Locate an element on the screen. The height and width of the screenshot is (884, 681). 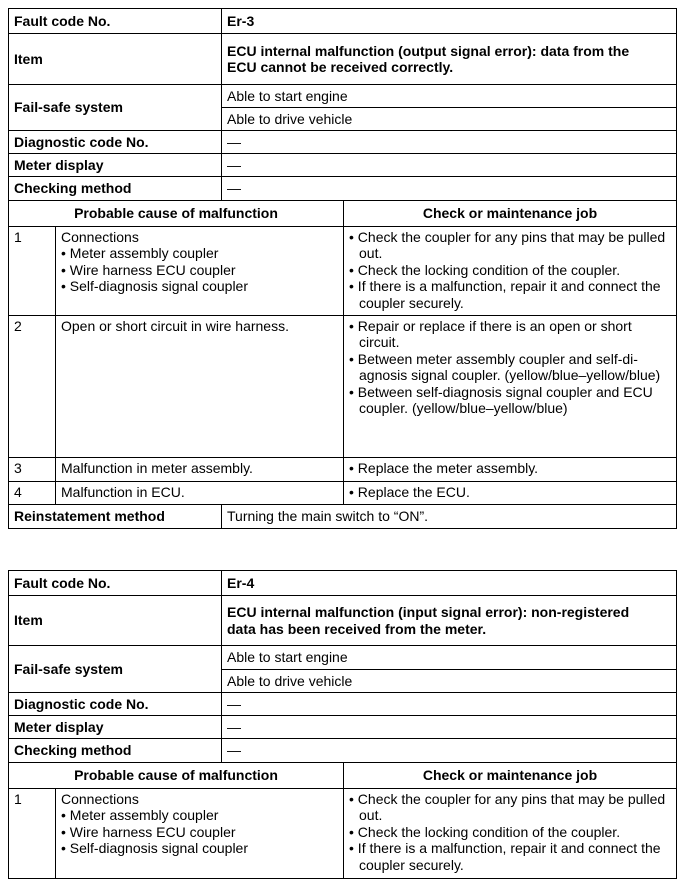
row-number: 2 is located at coordinates (32, 386).